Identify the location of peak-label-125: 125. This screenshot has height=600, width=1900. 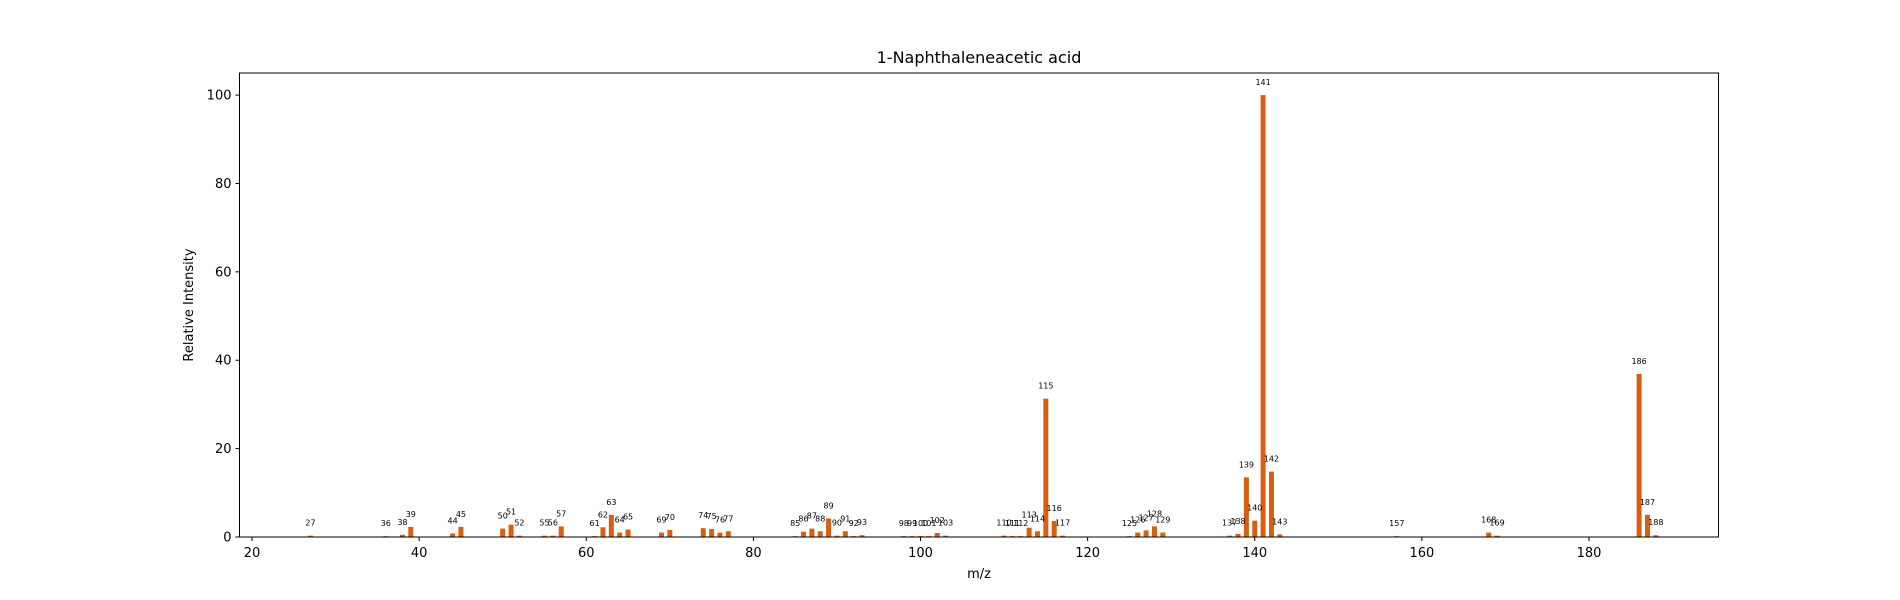
(1129, 523).